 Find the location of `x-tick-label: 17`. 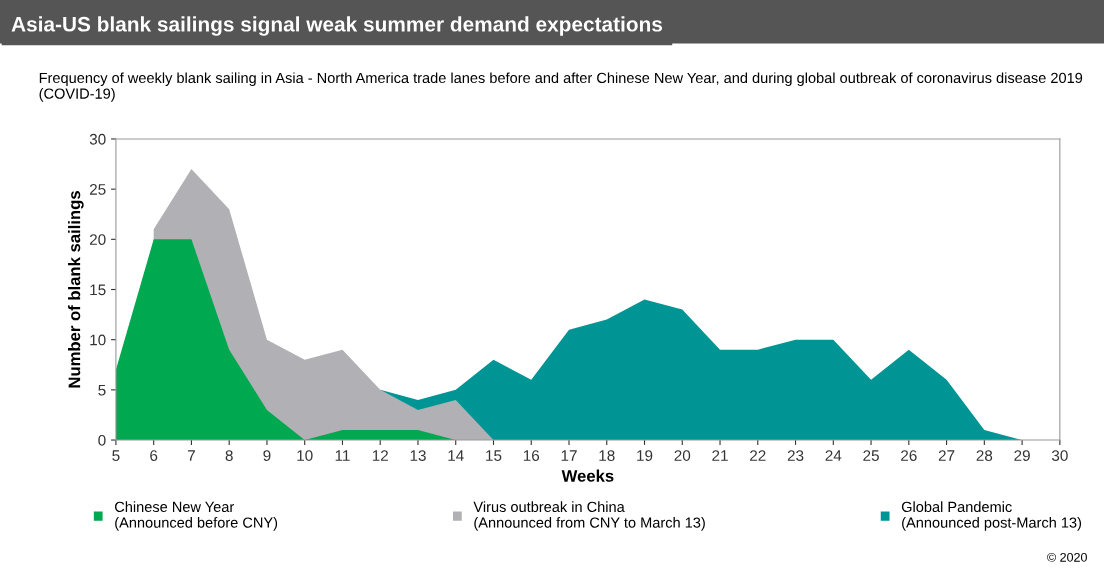

x-tick-label: 17 is located at coordinates (569, 455).